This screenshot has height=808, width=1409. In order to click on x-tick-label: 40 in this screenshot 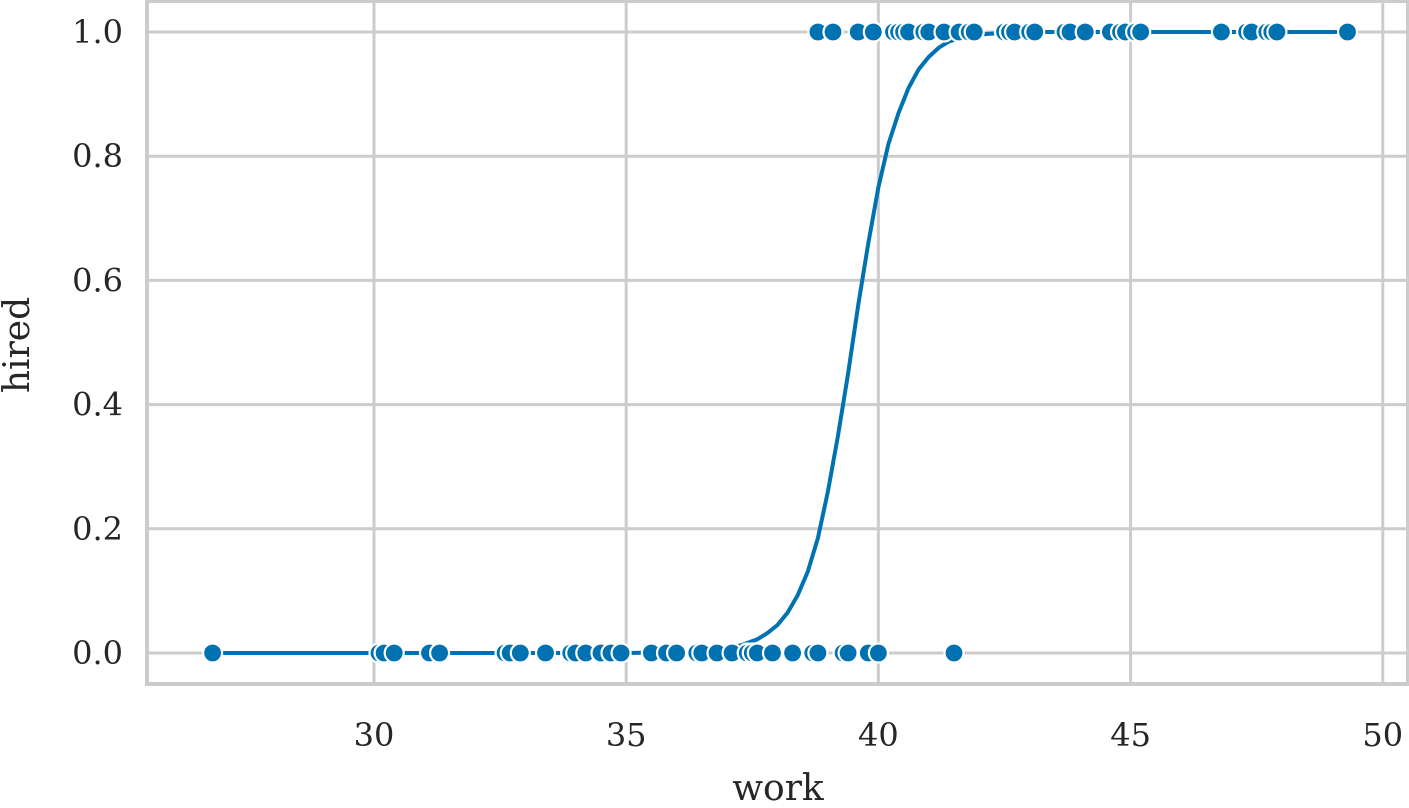, I will do `click(878, 735)`.